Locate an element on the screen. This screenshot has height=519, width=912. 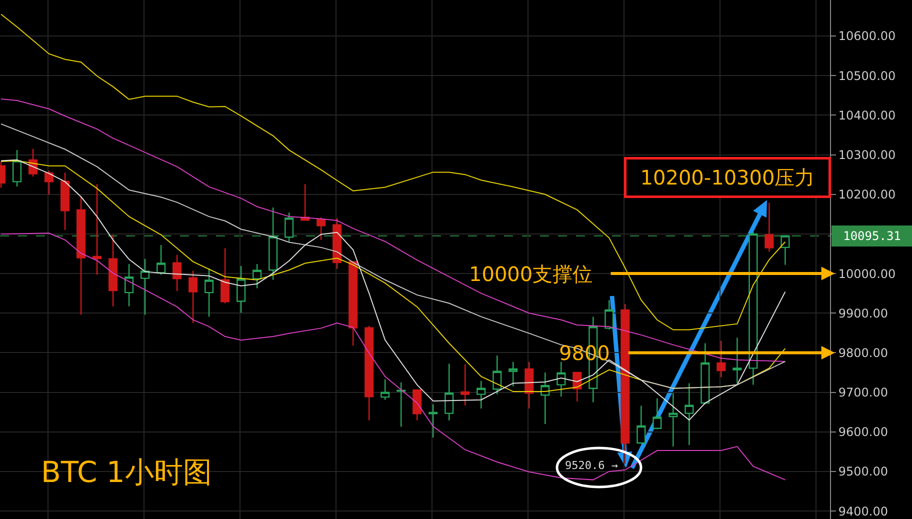
y-tick-label: 10500.00 is located at coordinates (867, 75).